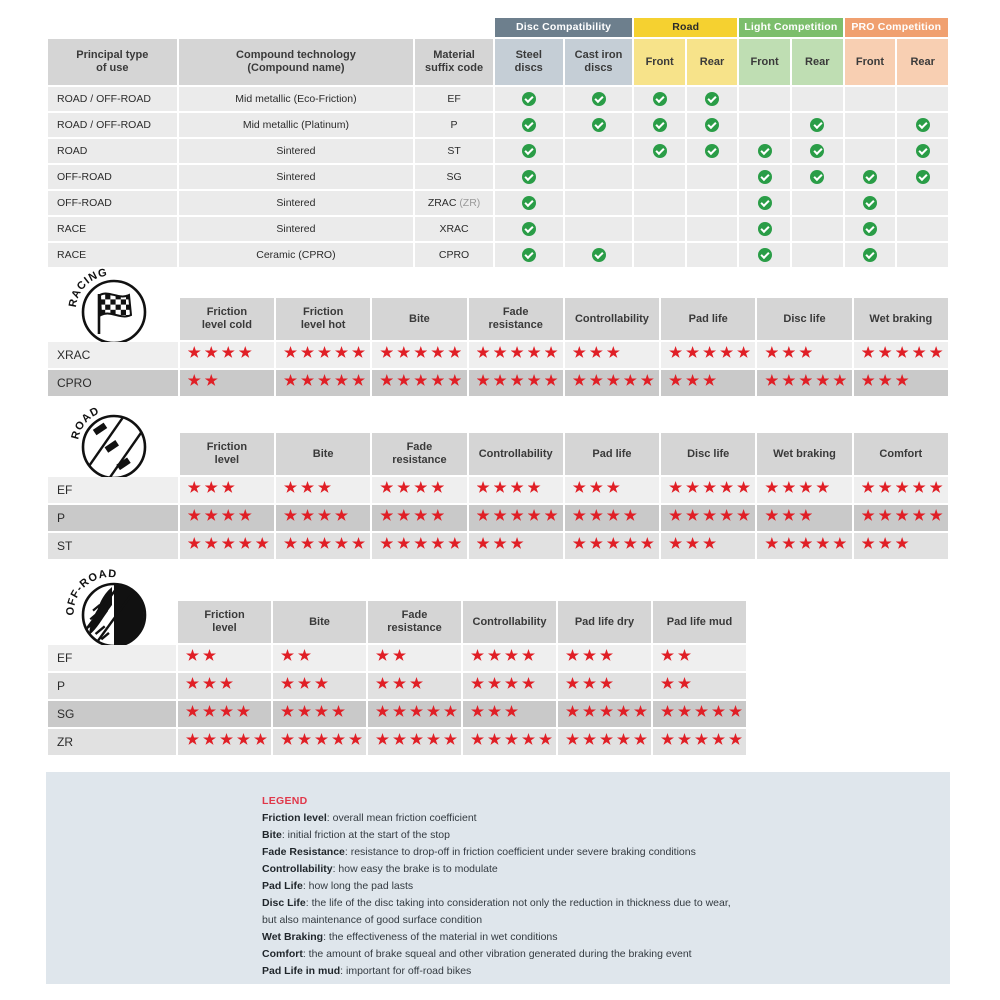 This screenshot has height=1000, width=1000. What do you see at coordinates (104, 125) in the screenshot?
I see `compat-use-value: ROAD / OFF-ROAD` at bounding box center [104, 125].